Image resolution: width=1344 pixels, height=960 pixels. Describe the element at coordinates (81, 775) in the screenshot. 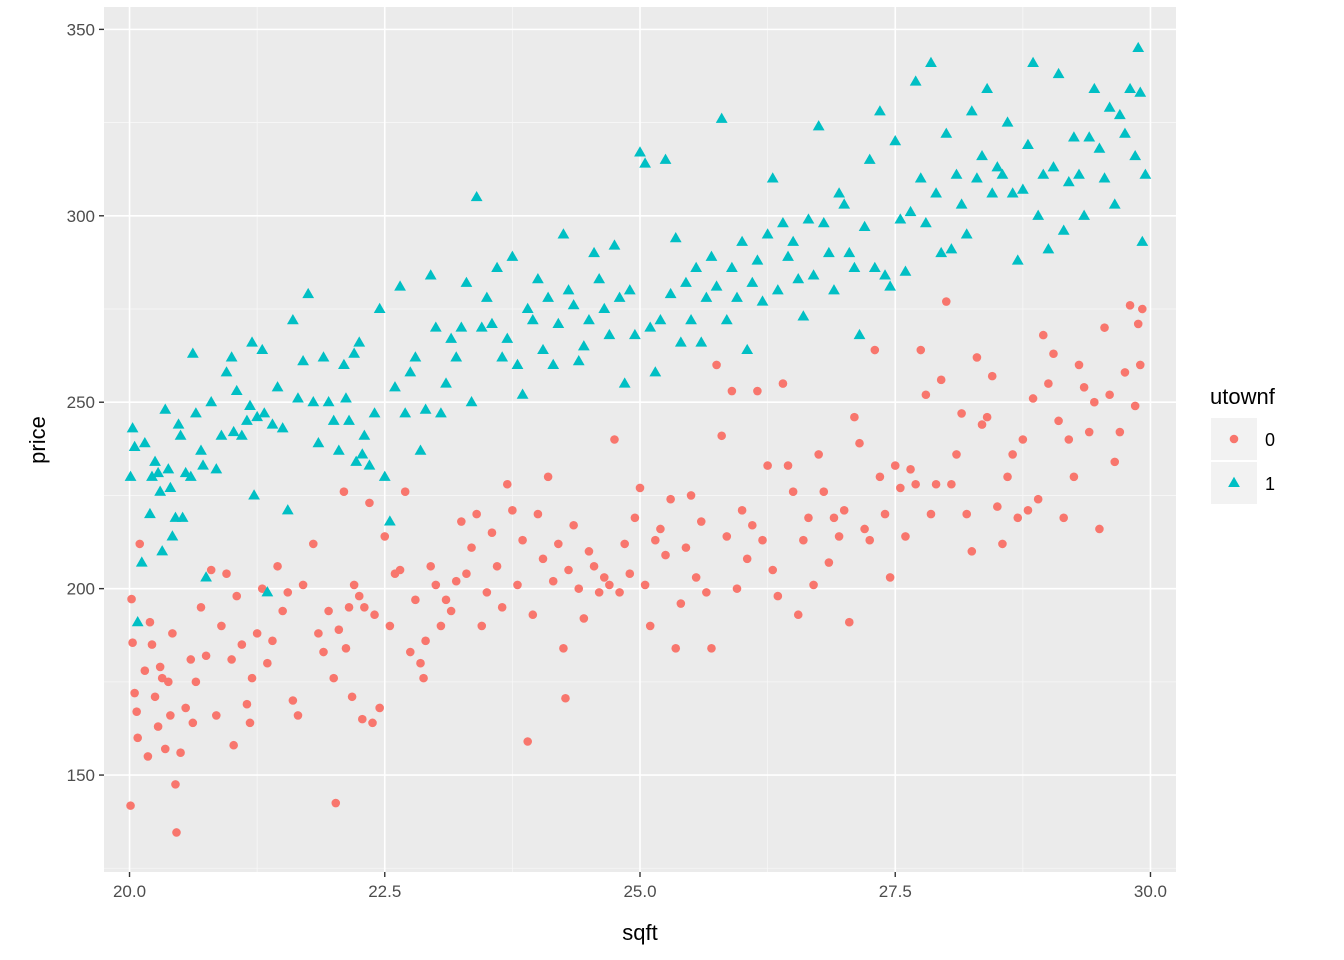

I see `y-tick-label: 150` at that location.